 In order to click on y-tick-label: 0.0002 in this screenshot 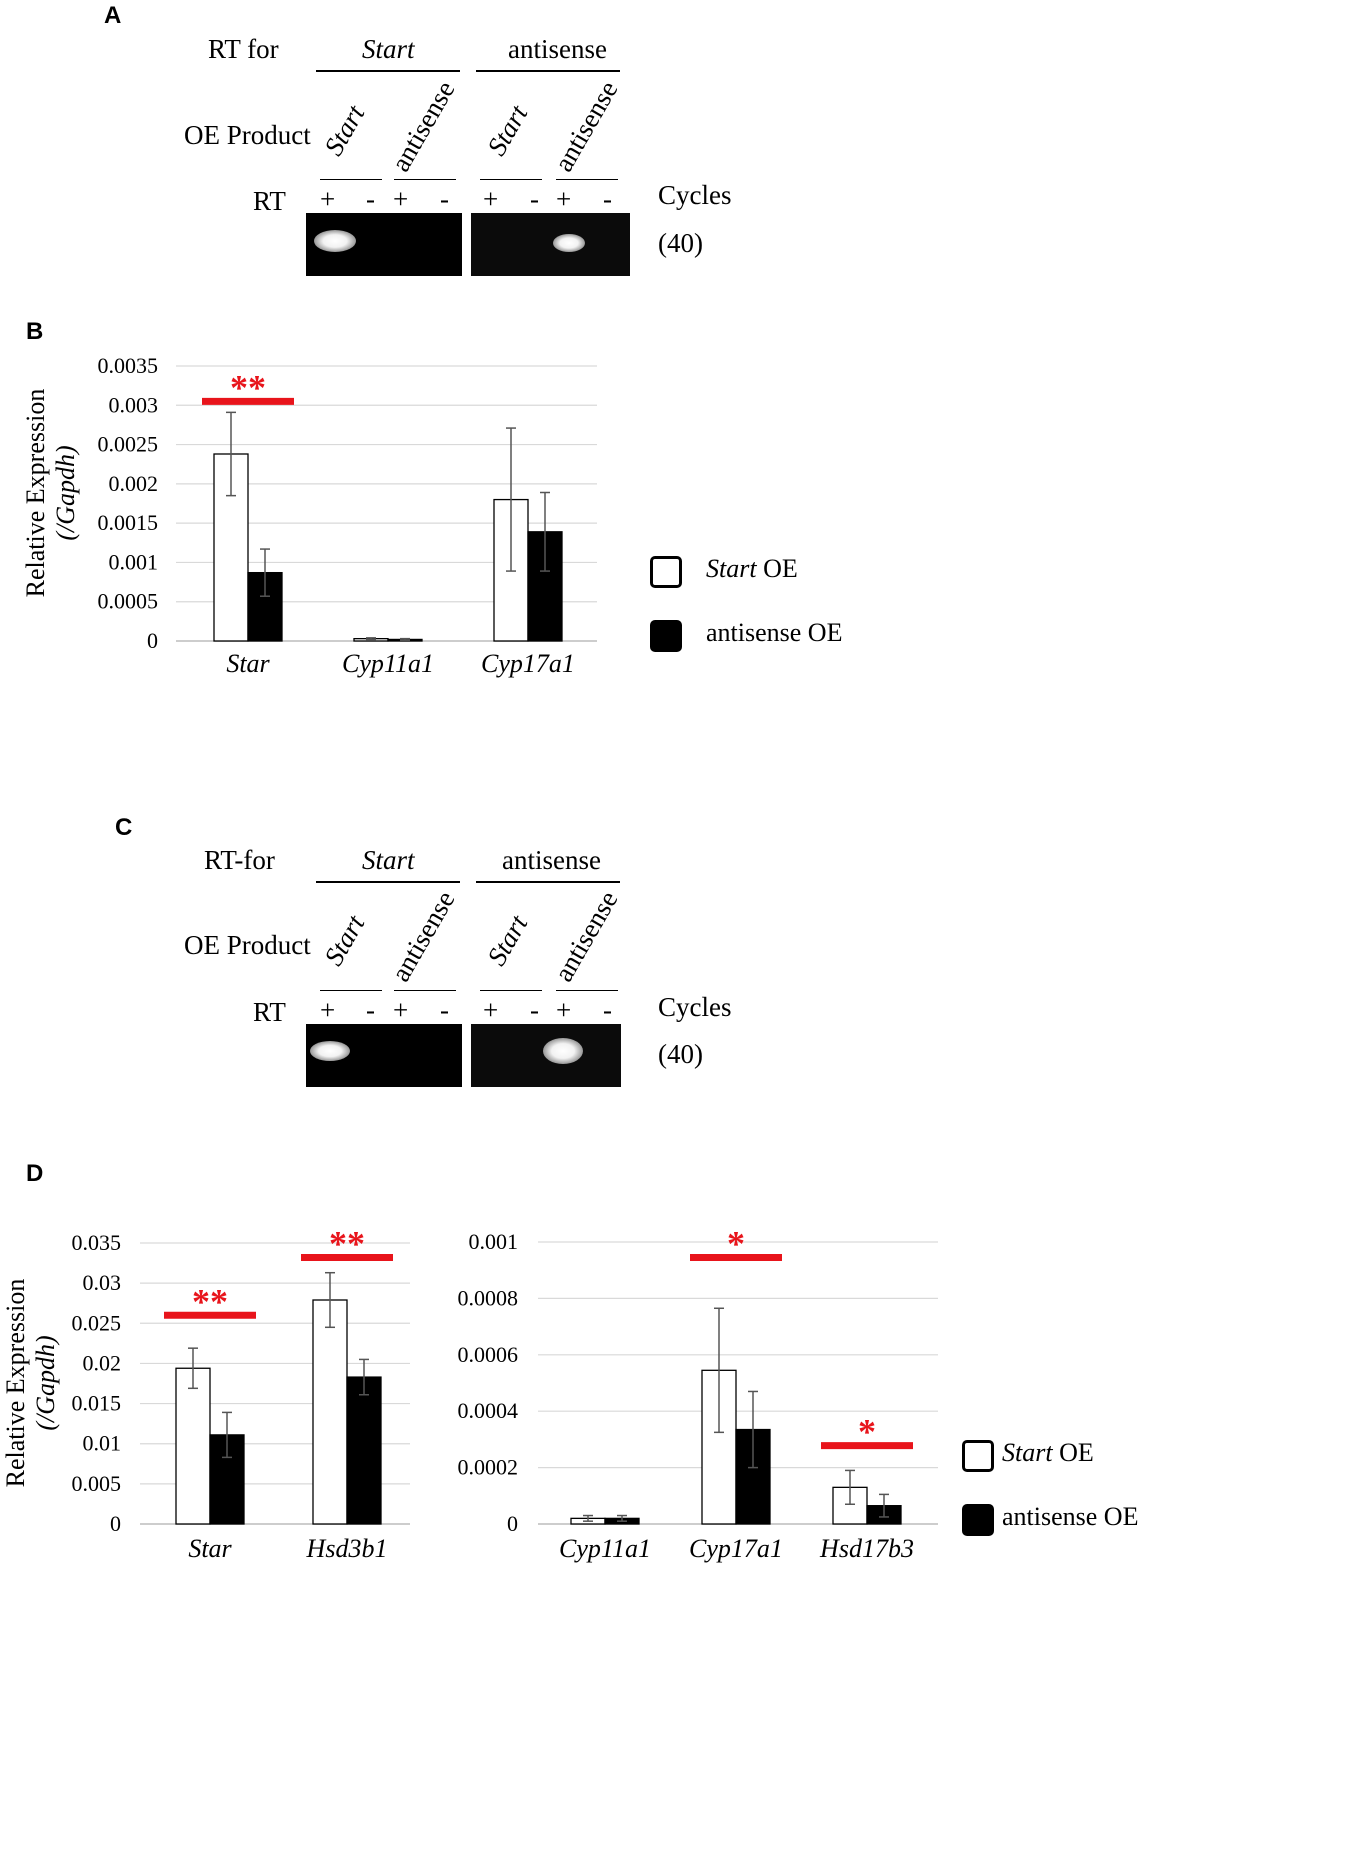, I will do `click(488, 1467)`.